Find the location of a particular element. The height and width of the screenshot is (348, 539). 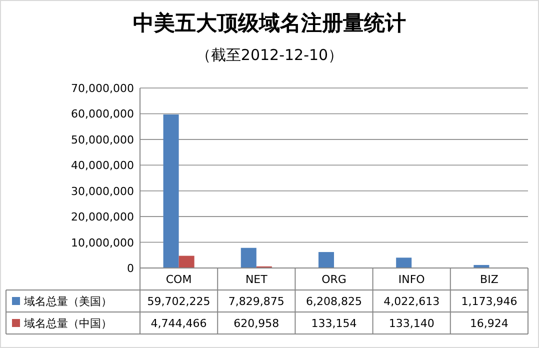

data-label: 7,829,875 is located at coordinates (256, 301).